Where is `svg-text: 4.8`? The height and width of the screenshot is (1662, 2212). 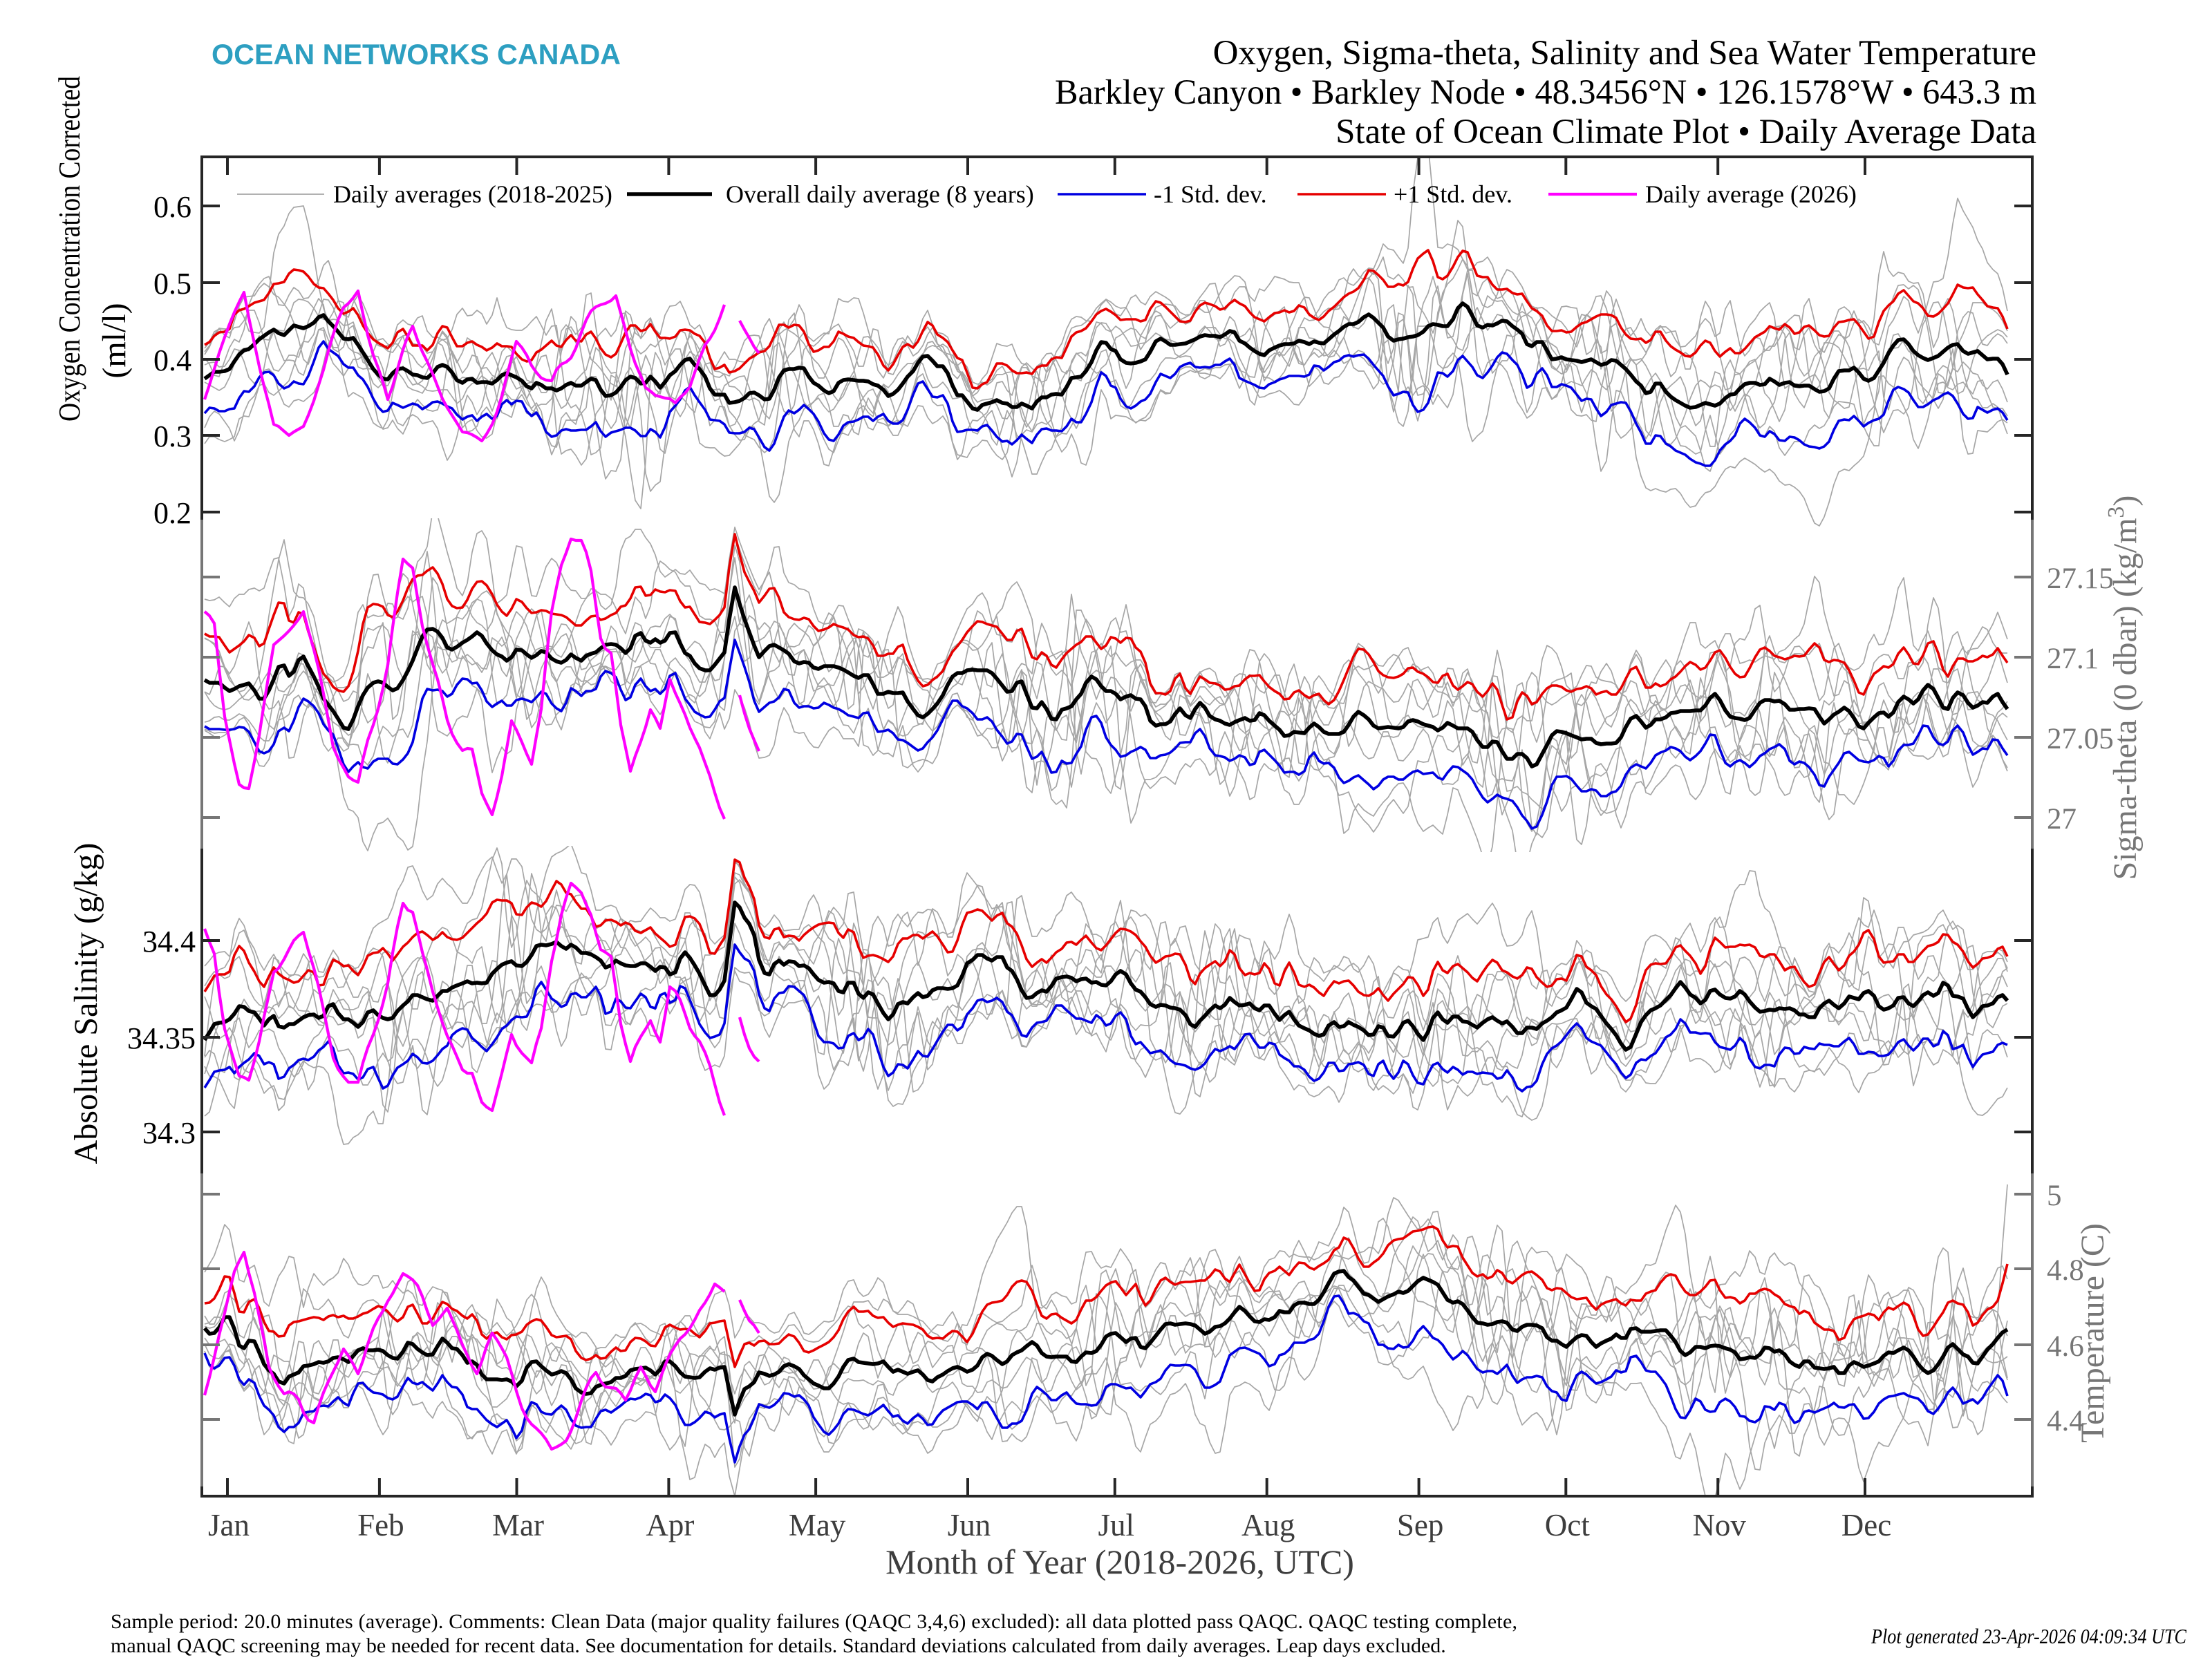 svg-text: 4.8 is located at coordinates (2065, 1270).